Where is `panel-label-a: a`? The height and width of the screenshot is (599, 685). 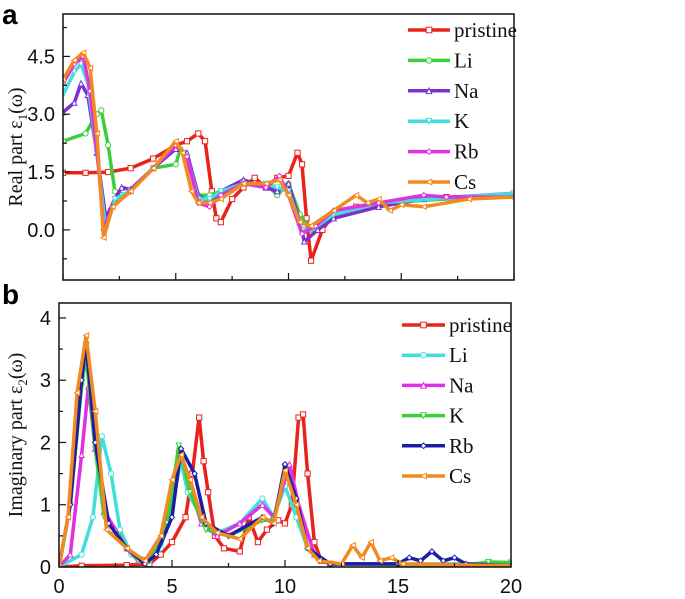
panel-label-a: a is located at coordinates (10, 15).